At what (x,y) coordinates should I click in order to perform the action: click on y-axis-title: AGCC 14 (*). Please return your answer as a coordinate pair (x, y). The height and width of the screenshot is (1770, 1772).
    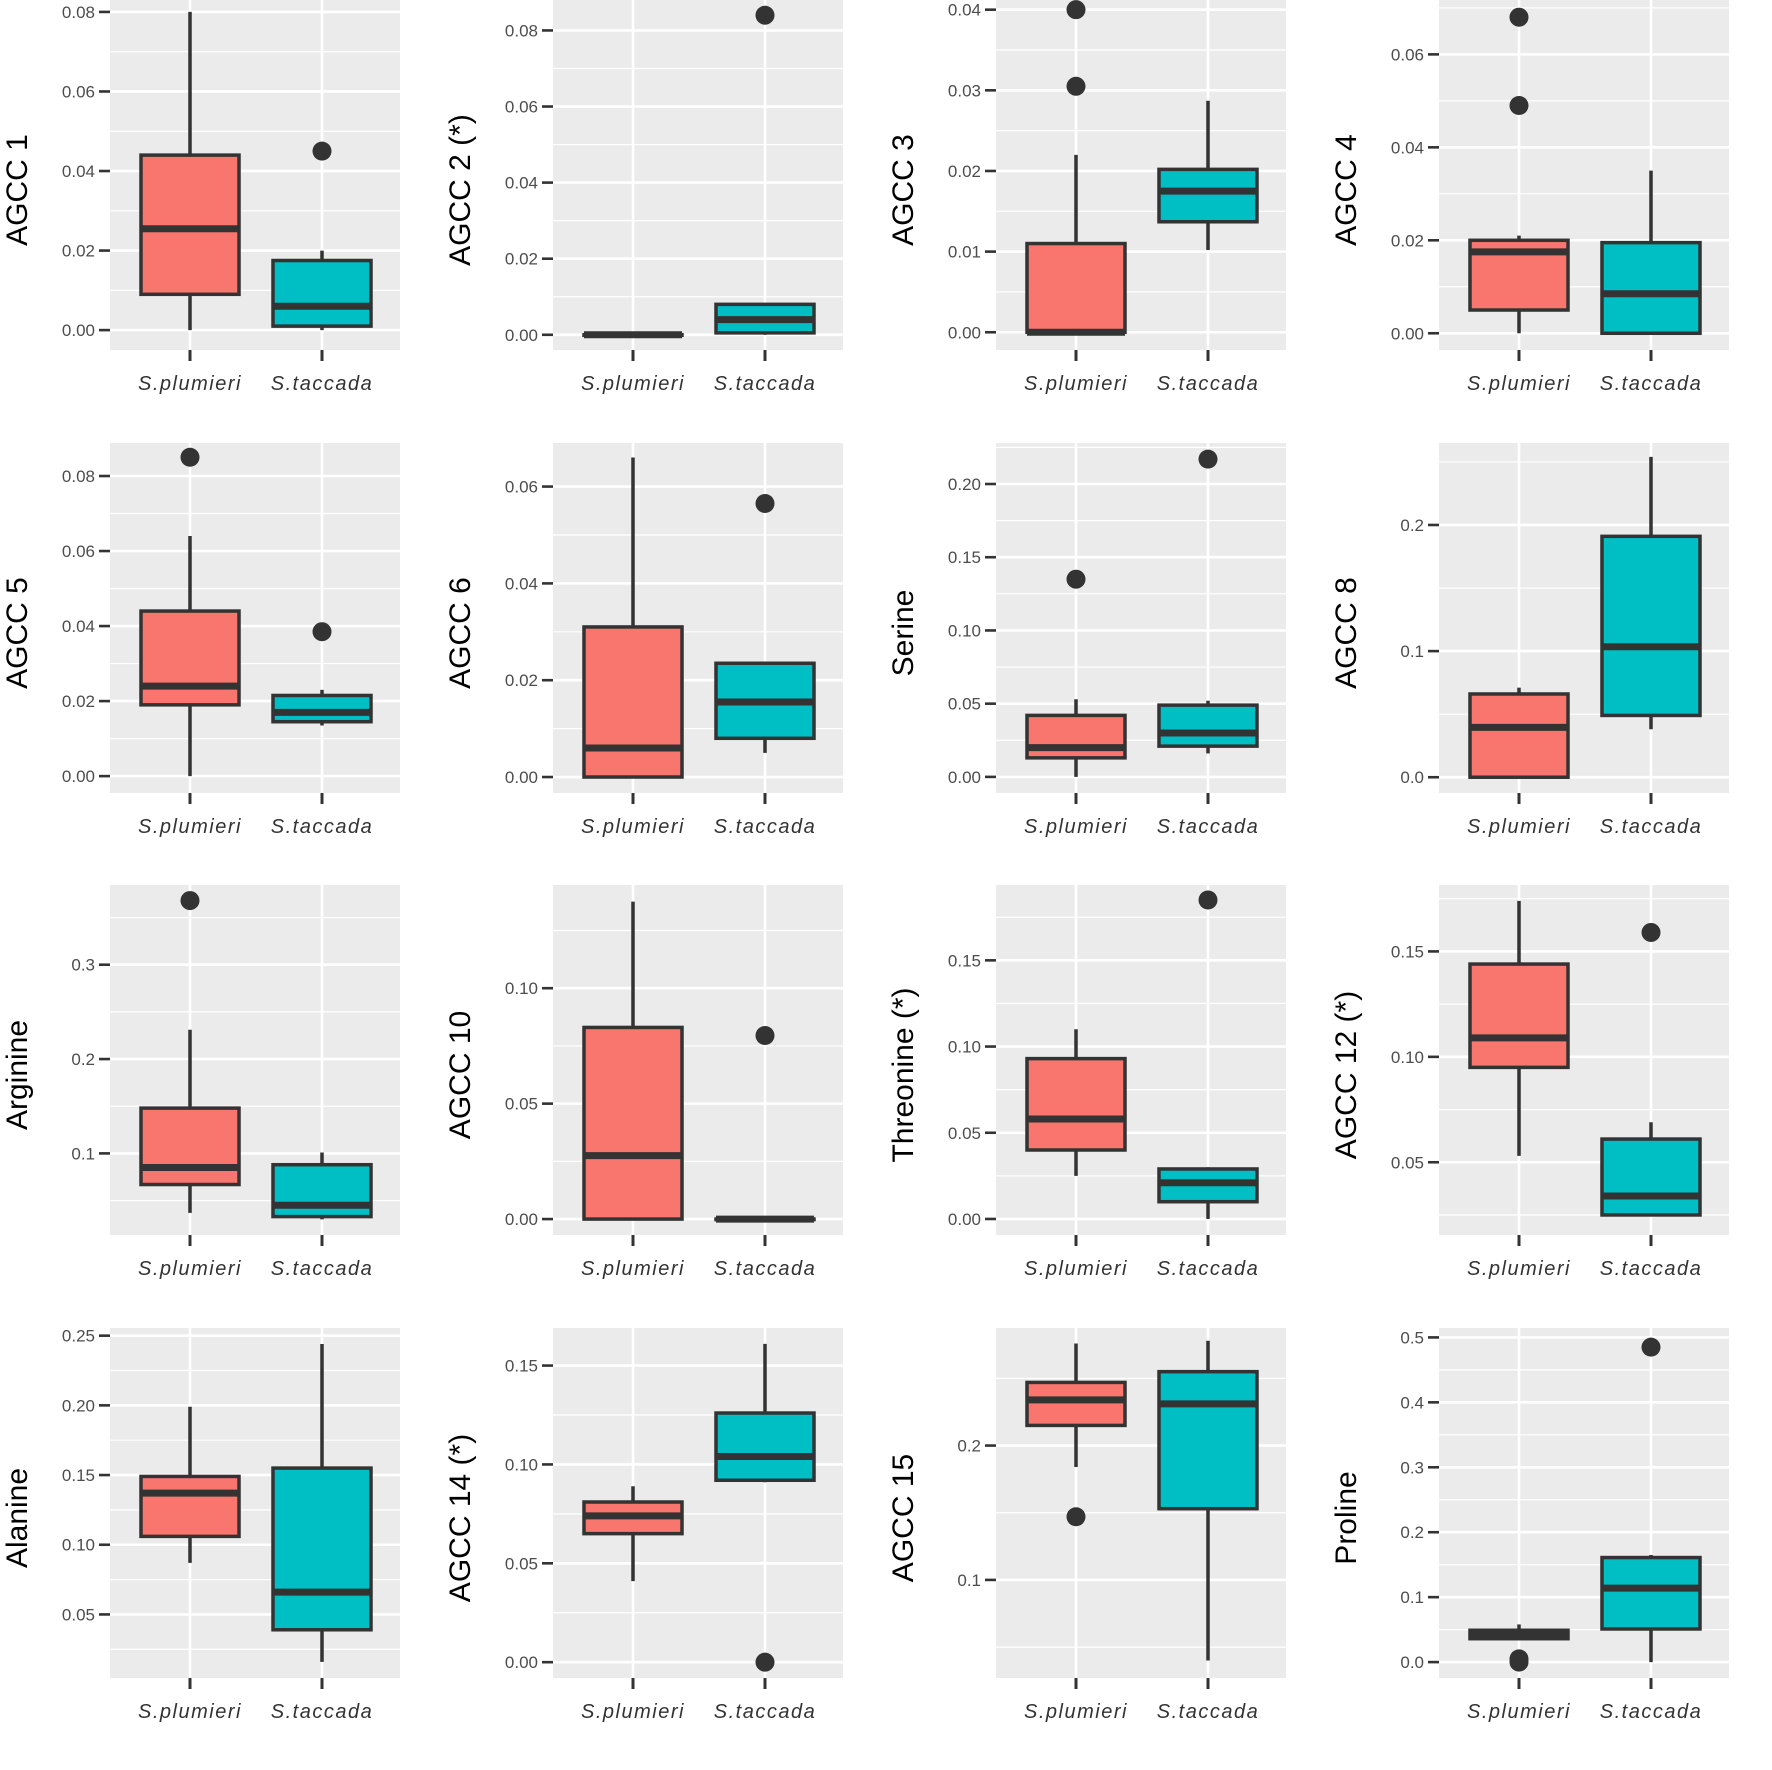
    Looking at the image, I should click on (460, 1517).